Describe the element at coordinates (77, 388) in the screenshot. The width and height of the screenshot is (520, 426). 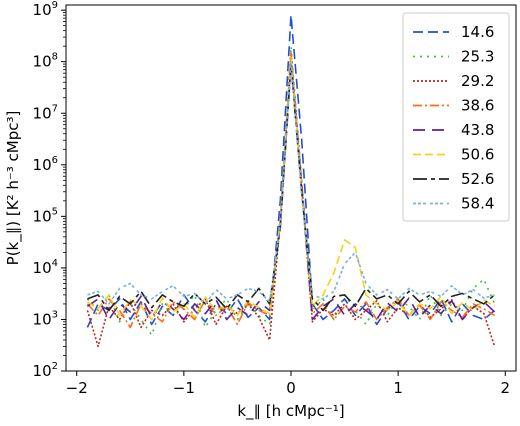
I see `x-tick-label: −2` at that location.